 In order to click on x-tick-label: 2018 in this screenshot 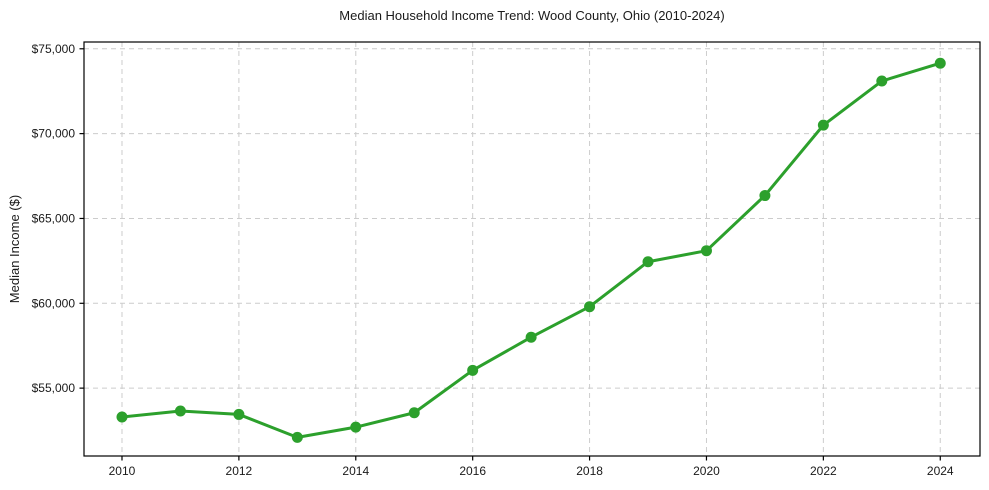, I will do `click(589, 471)`.